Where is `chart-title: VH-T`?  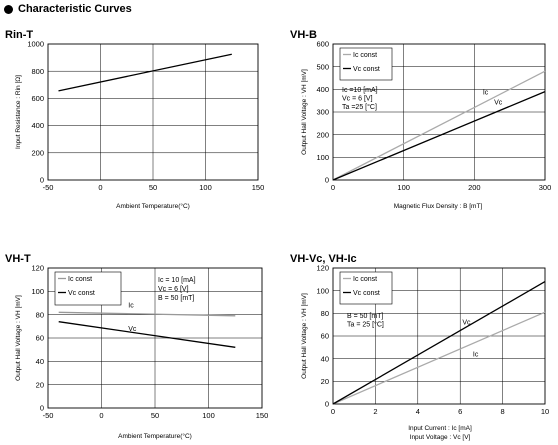 chart-title: VH-T is located at coordinates (18, 259).